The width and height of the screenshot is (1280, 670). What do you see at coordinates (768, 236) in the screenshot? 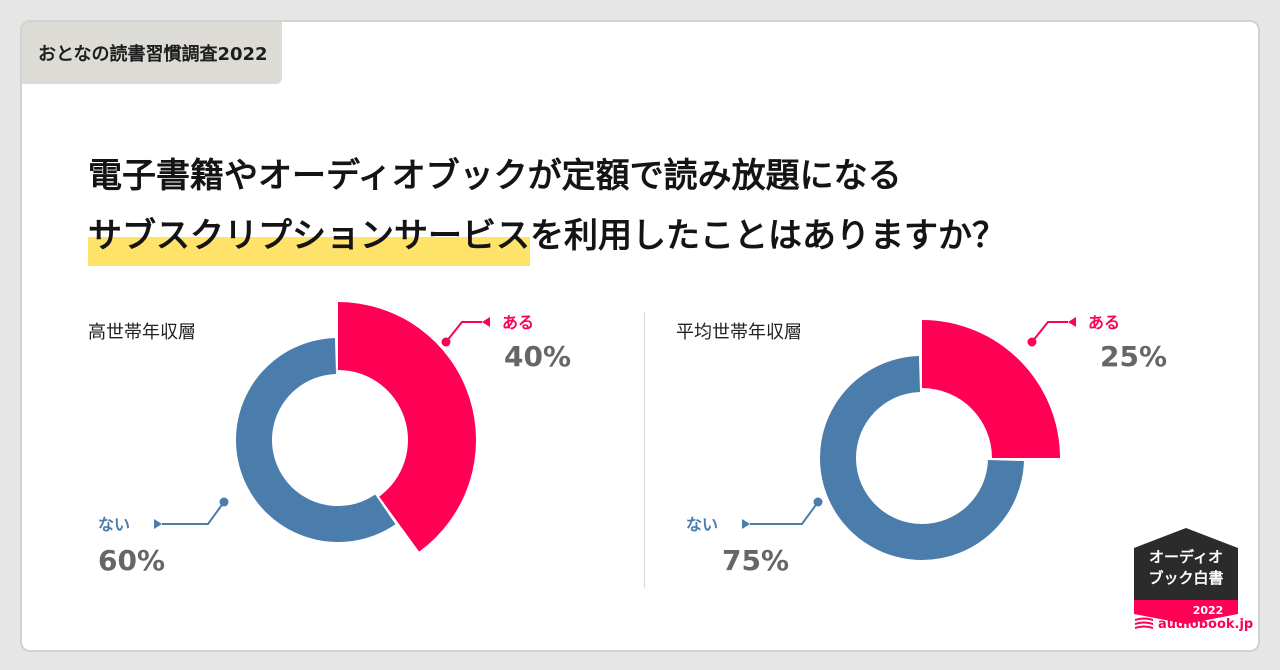
I see `question-line2-rest: を利用したことはありますか？` at bounding box center [768, 236].